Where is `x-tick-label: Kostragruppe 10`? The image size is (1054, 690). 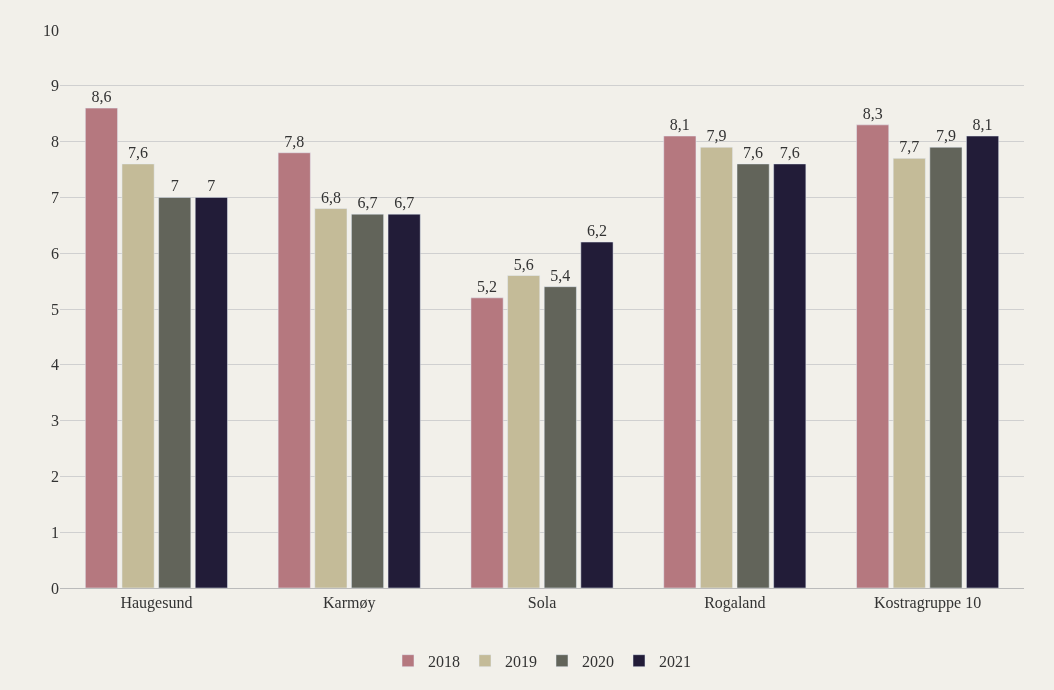
x-tick-label: Kostragruppe 10 is located at coordinates (928, 603).